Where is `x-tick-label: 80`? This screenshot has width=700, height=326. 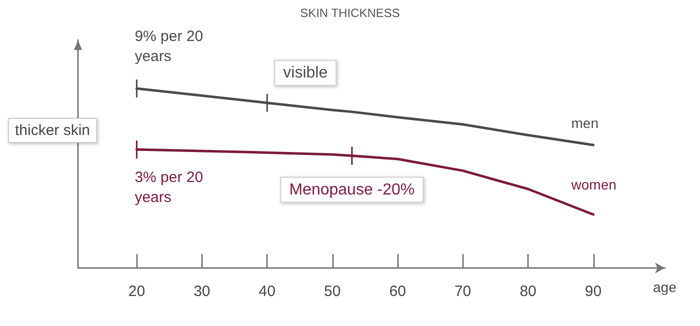
x-tick-label: 80 is located at coordinates (528, 291).